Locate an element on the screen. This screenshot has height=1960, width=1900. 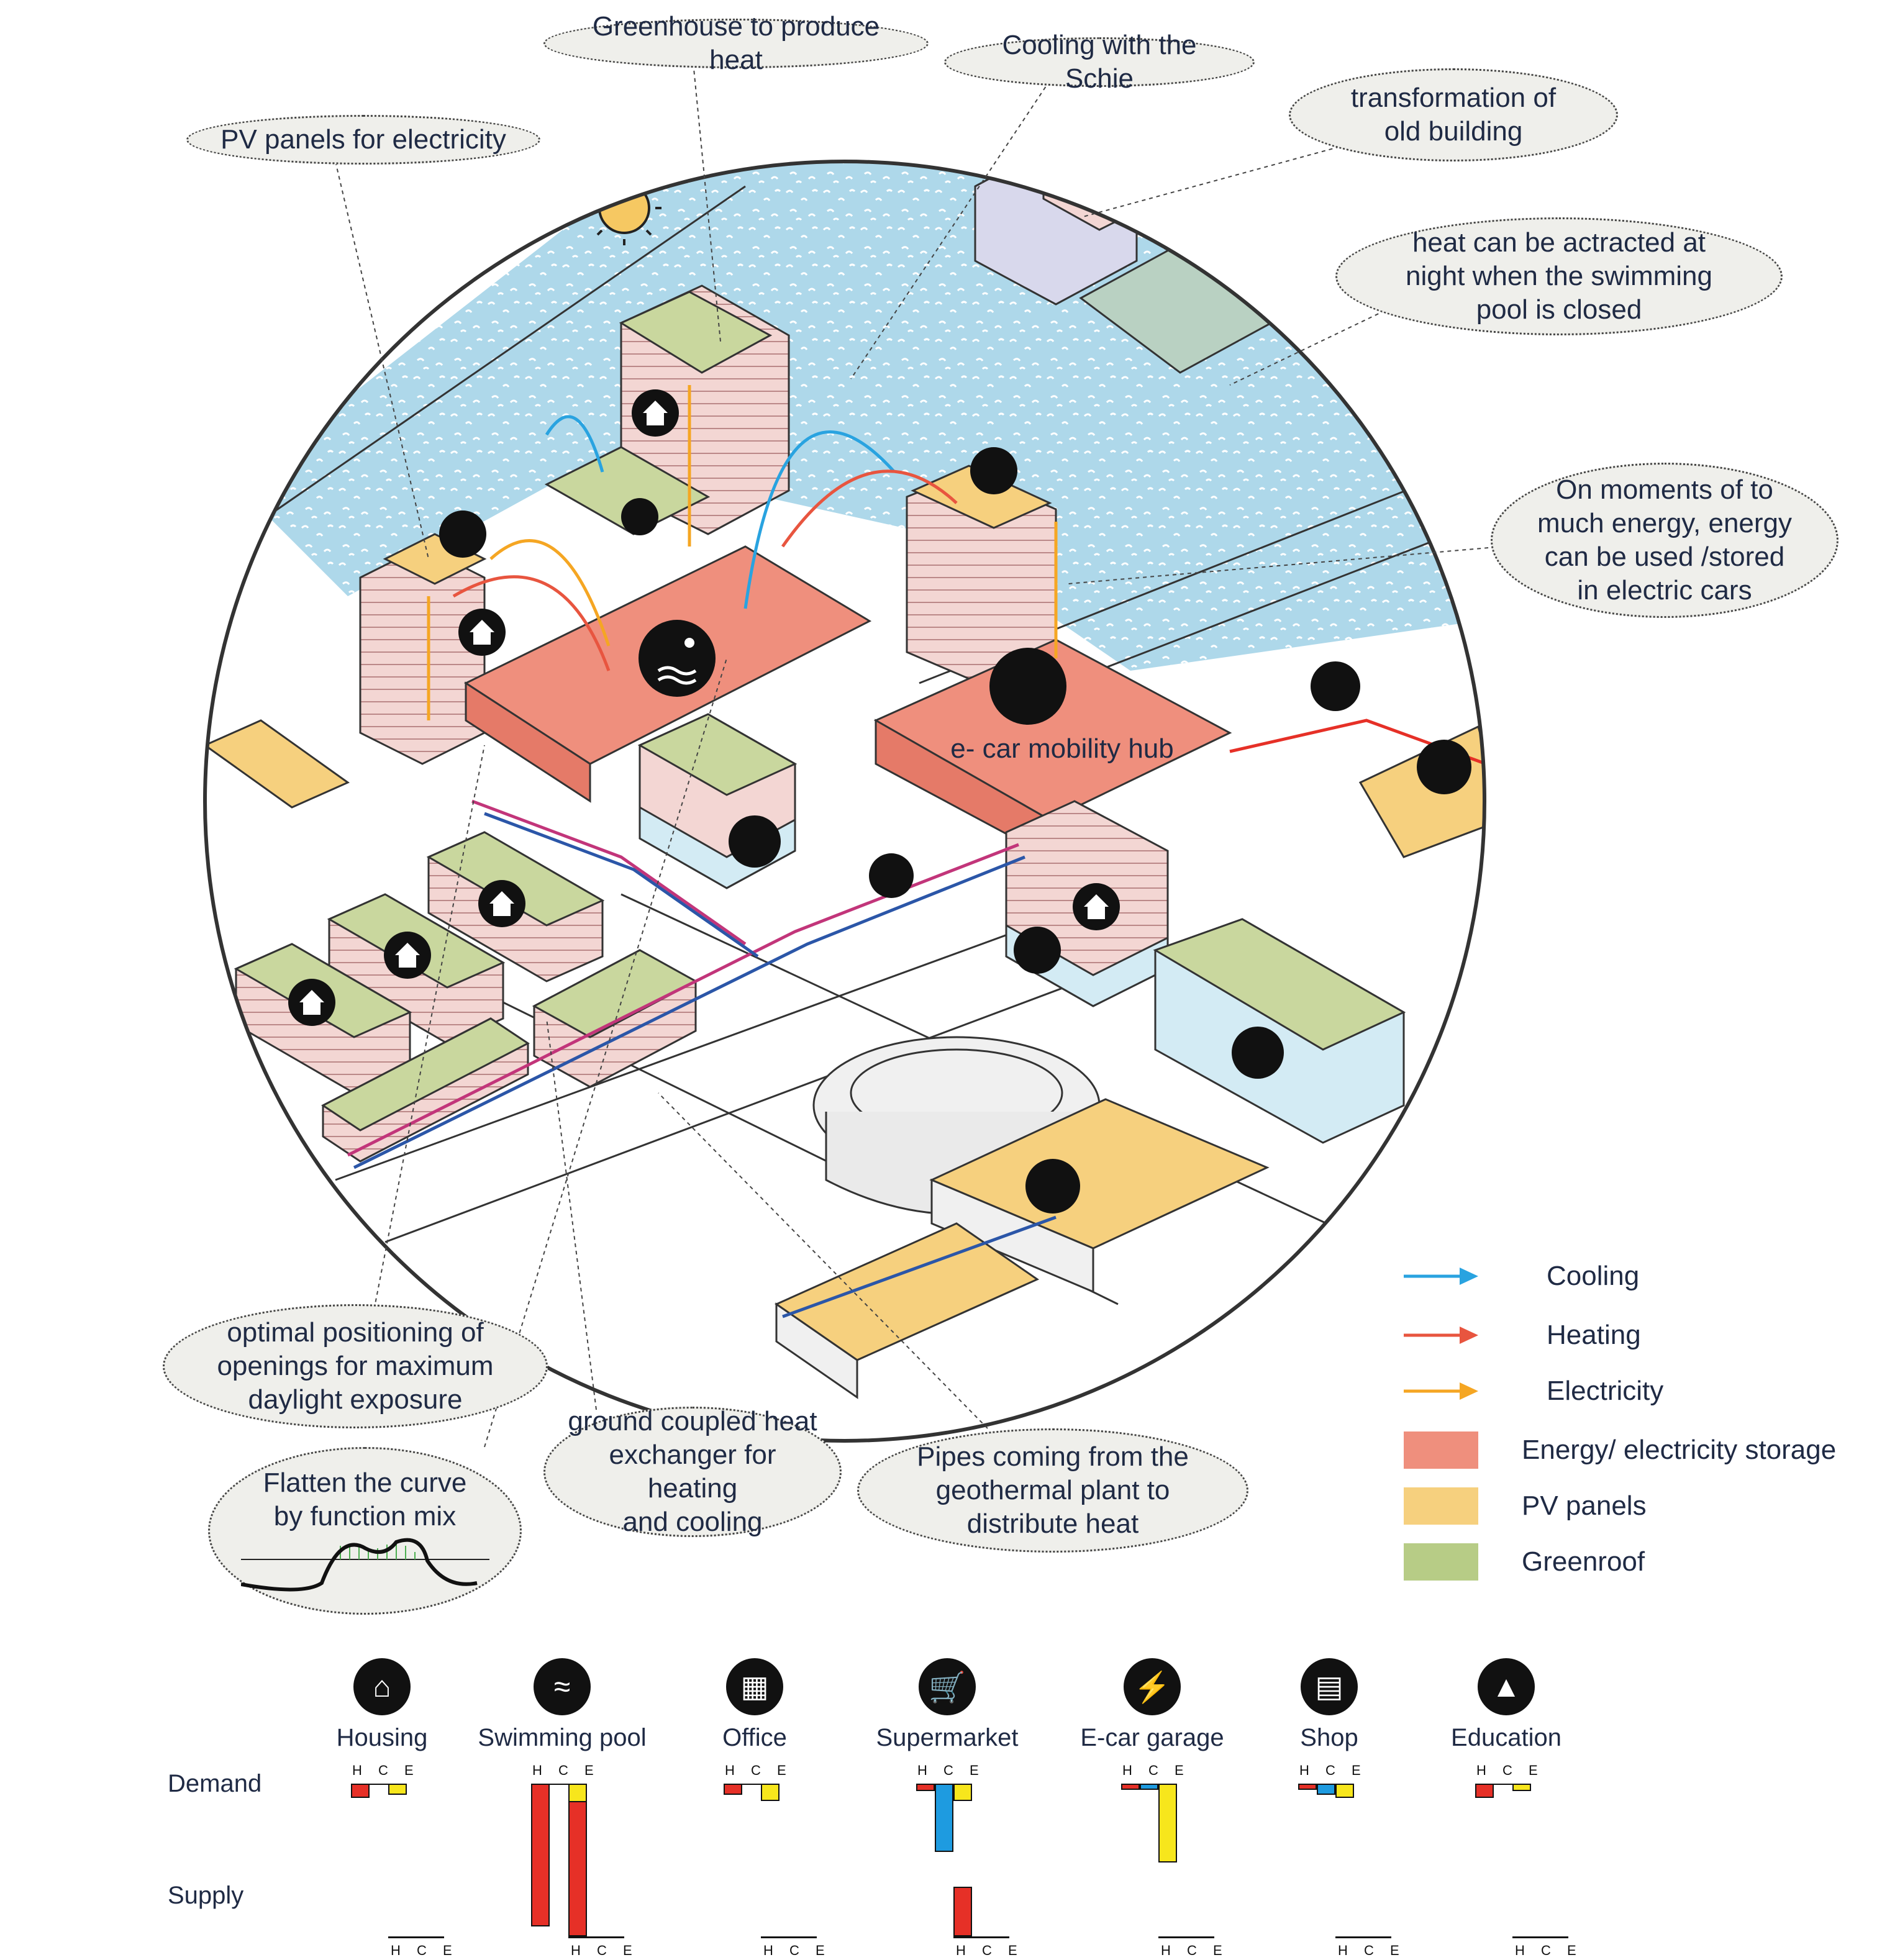
function-swimming-pool: ≈ Swimming pool is located at coordinates (562, 1705).